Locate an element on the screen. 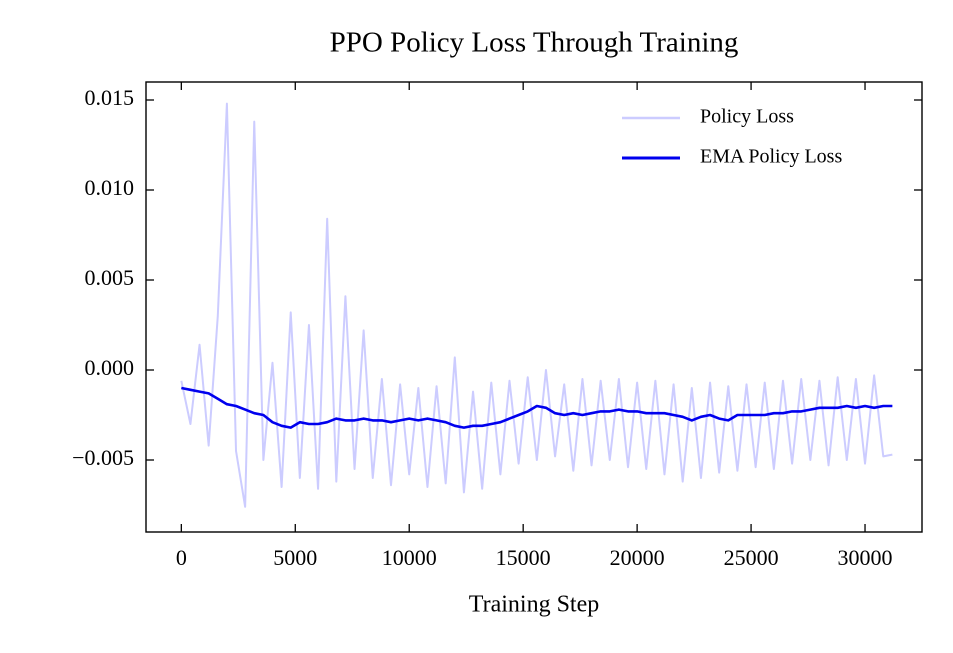 Image resolution: width=953 pixels, height=653 pixels. x-axis-label: Training Step is located at coordinates (534, 605).